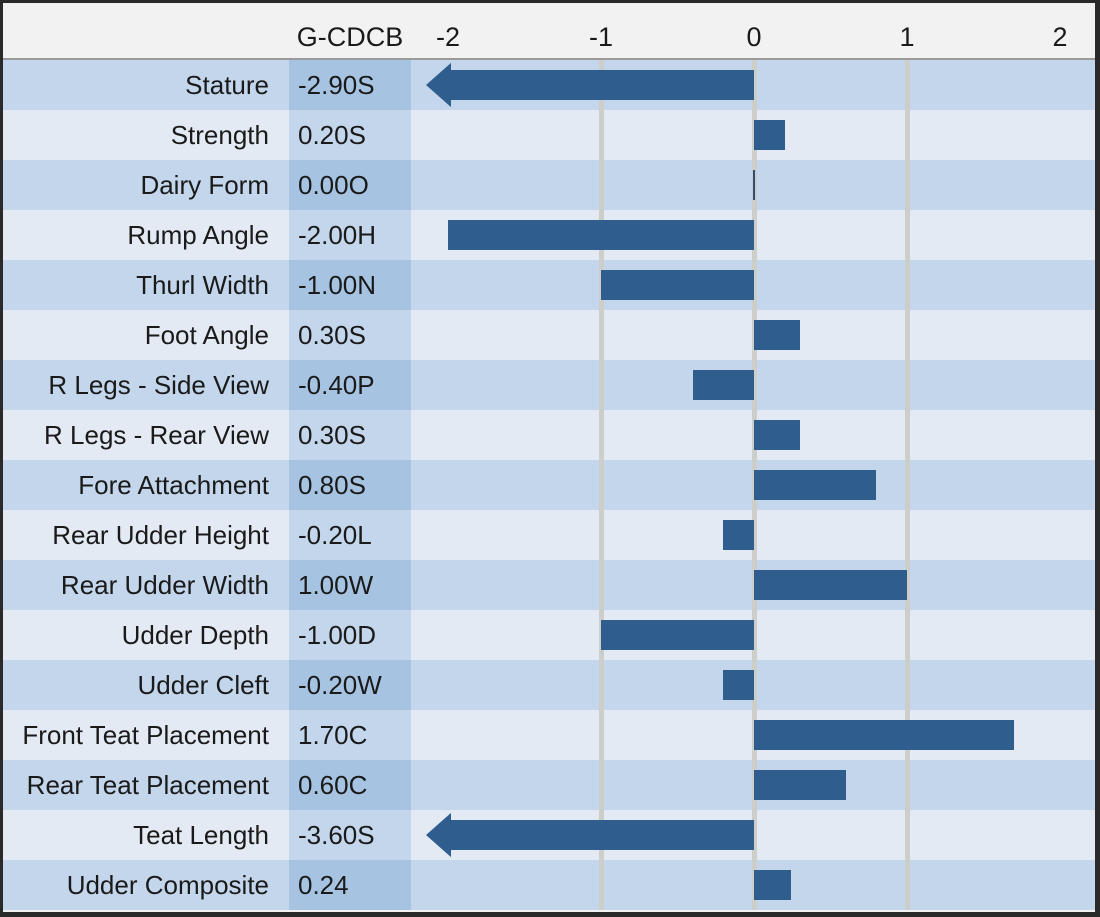 Image resolution: width=1100 pixels, height=917 pixels. Describe the element at coordinates (549, 735) in the screenshot. I see `trait-row: Front Teat Placement 1.70C` at that location.